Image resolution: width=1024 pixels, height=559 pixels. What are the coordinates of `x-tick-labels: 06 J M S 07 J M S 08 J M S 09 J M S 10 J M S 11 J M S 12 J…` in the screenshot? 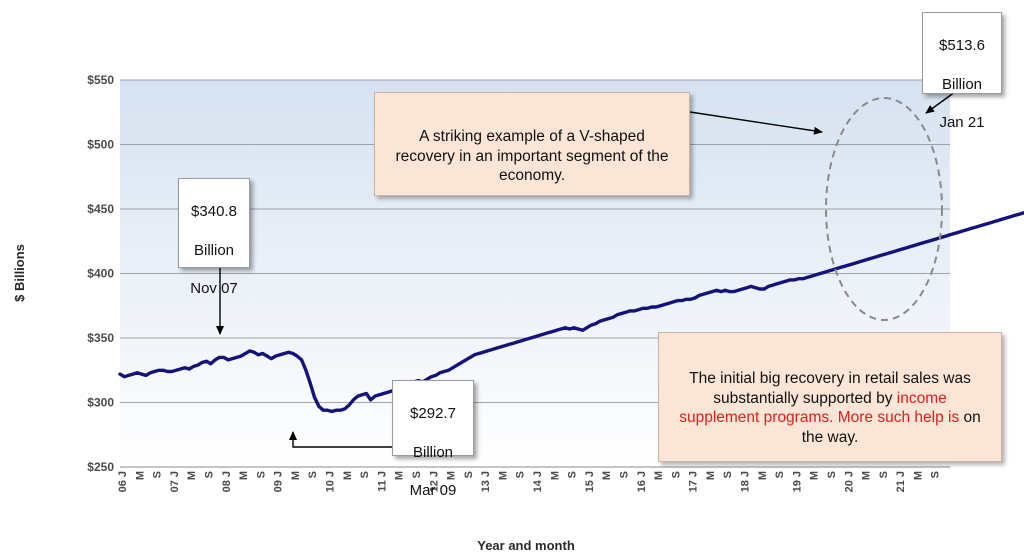 It's located at (529, 482).